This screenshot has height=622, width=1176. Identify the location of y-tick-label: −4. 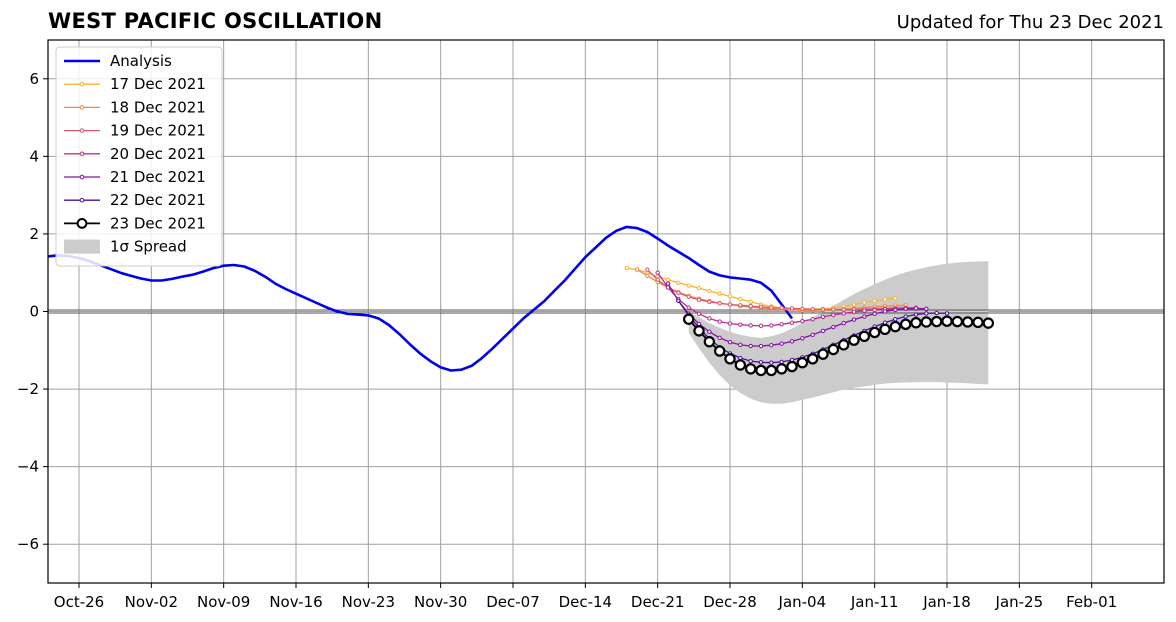
(28, 467).